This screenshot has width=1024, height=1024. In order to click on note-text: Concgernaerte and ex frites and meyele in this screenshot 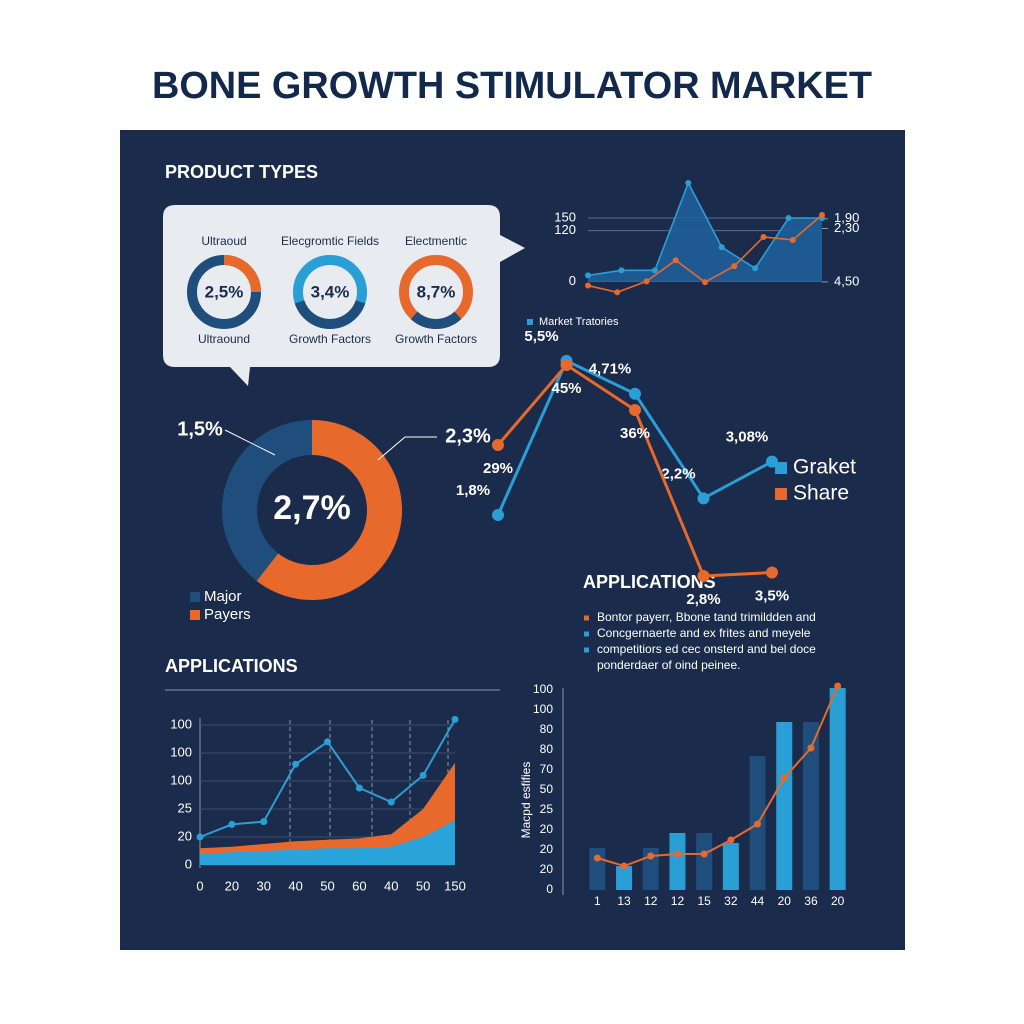, I will do `click(704, 633)`.